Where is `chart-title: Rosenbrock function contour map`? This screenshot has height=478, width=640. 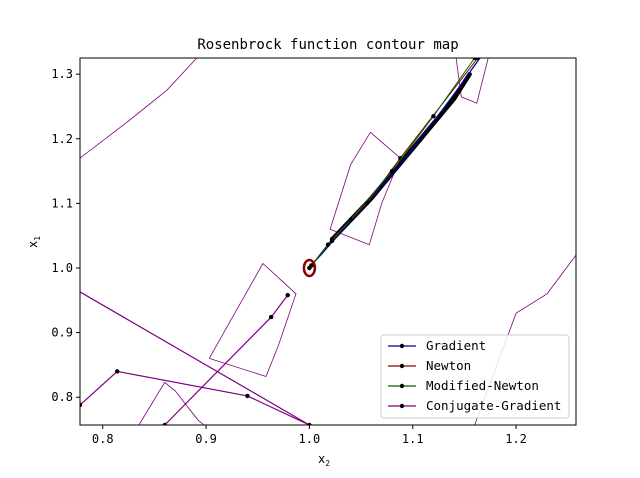
chart-title: Rosenbrock function contour map is located at coordinates (327, 45).